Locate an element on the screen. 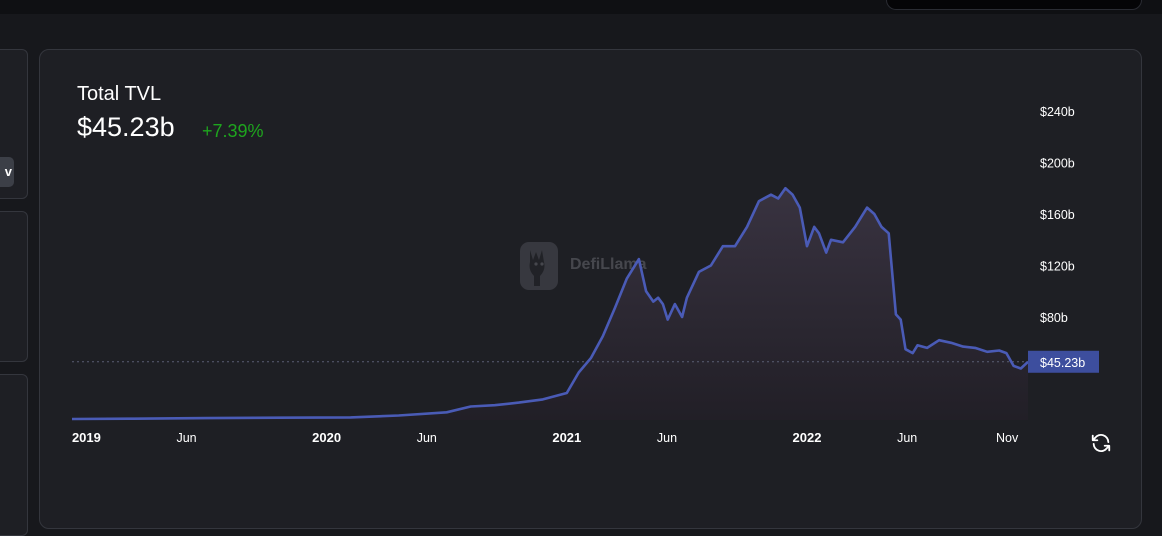 The width and height of the screenshot is (1162, 536). chart-title: Total TVL is located at coordinates (119, 94).